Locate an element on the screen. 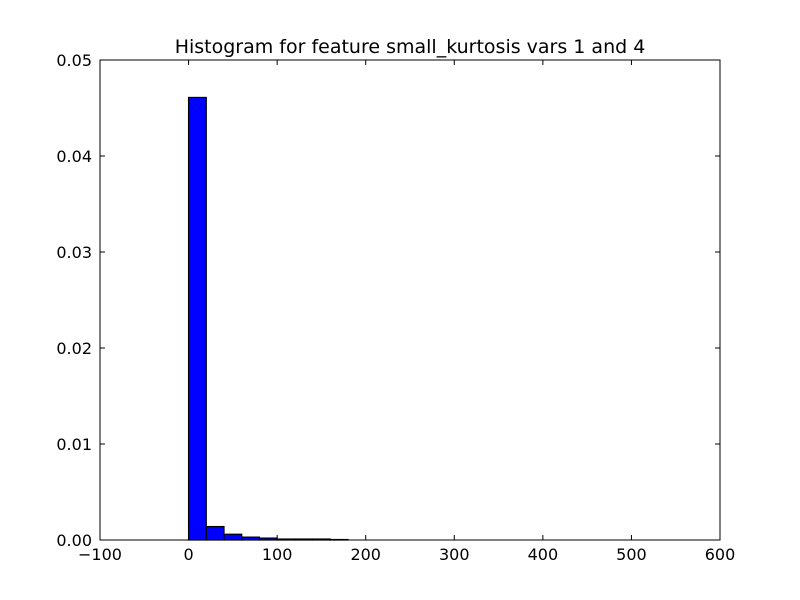 This screenshot has width=800, height=600. x-tick-label: 100 is located at coordinates (277, 554).